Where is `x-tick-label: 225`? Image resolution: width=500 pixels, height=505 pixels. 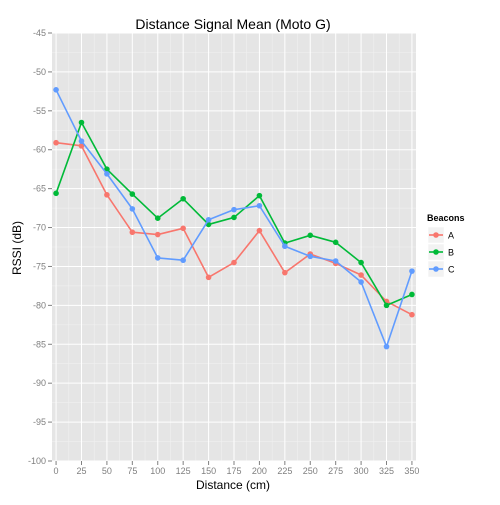
x-tick-label: 225 is located at coordinates (284, 471).